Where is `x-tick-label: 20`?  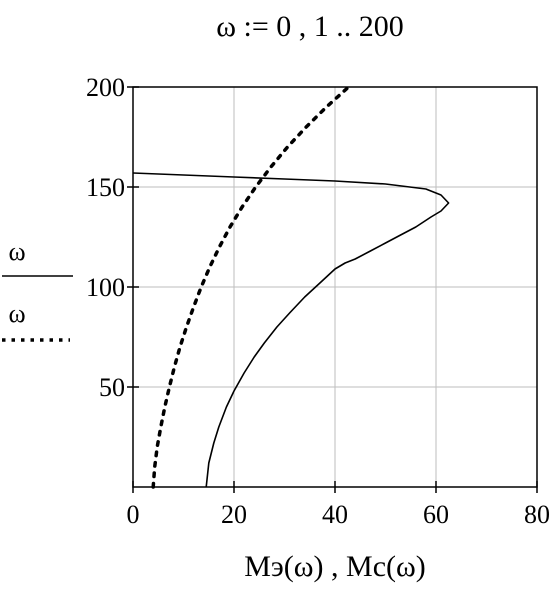 x-tick-label: 20 is located at coordinates (234, 514).